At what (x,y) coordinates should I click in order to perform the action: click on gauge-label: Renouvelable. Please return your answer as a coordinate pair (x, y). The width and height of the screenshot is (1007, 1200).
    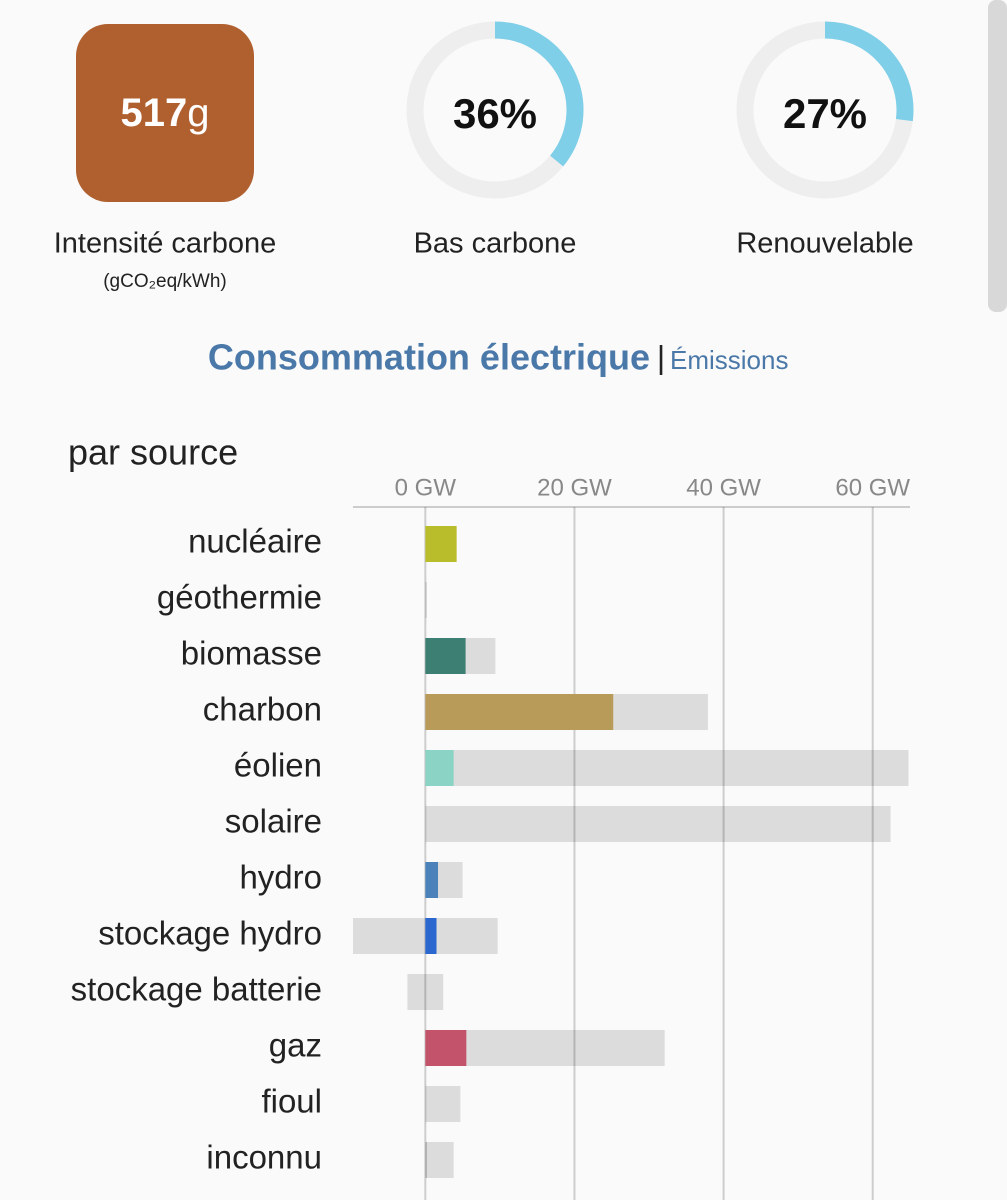
    Looking at the image, I should click on (824, 244).